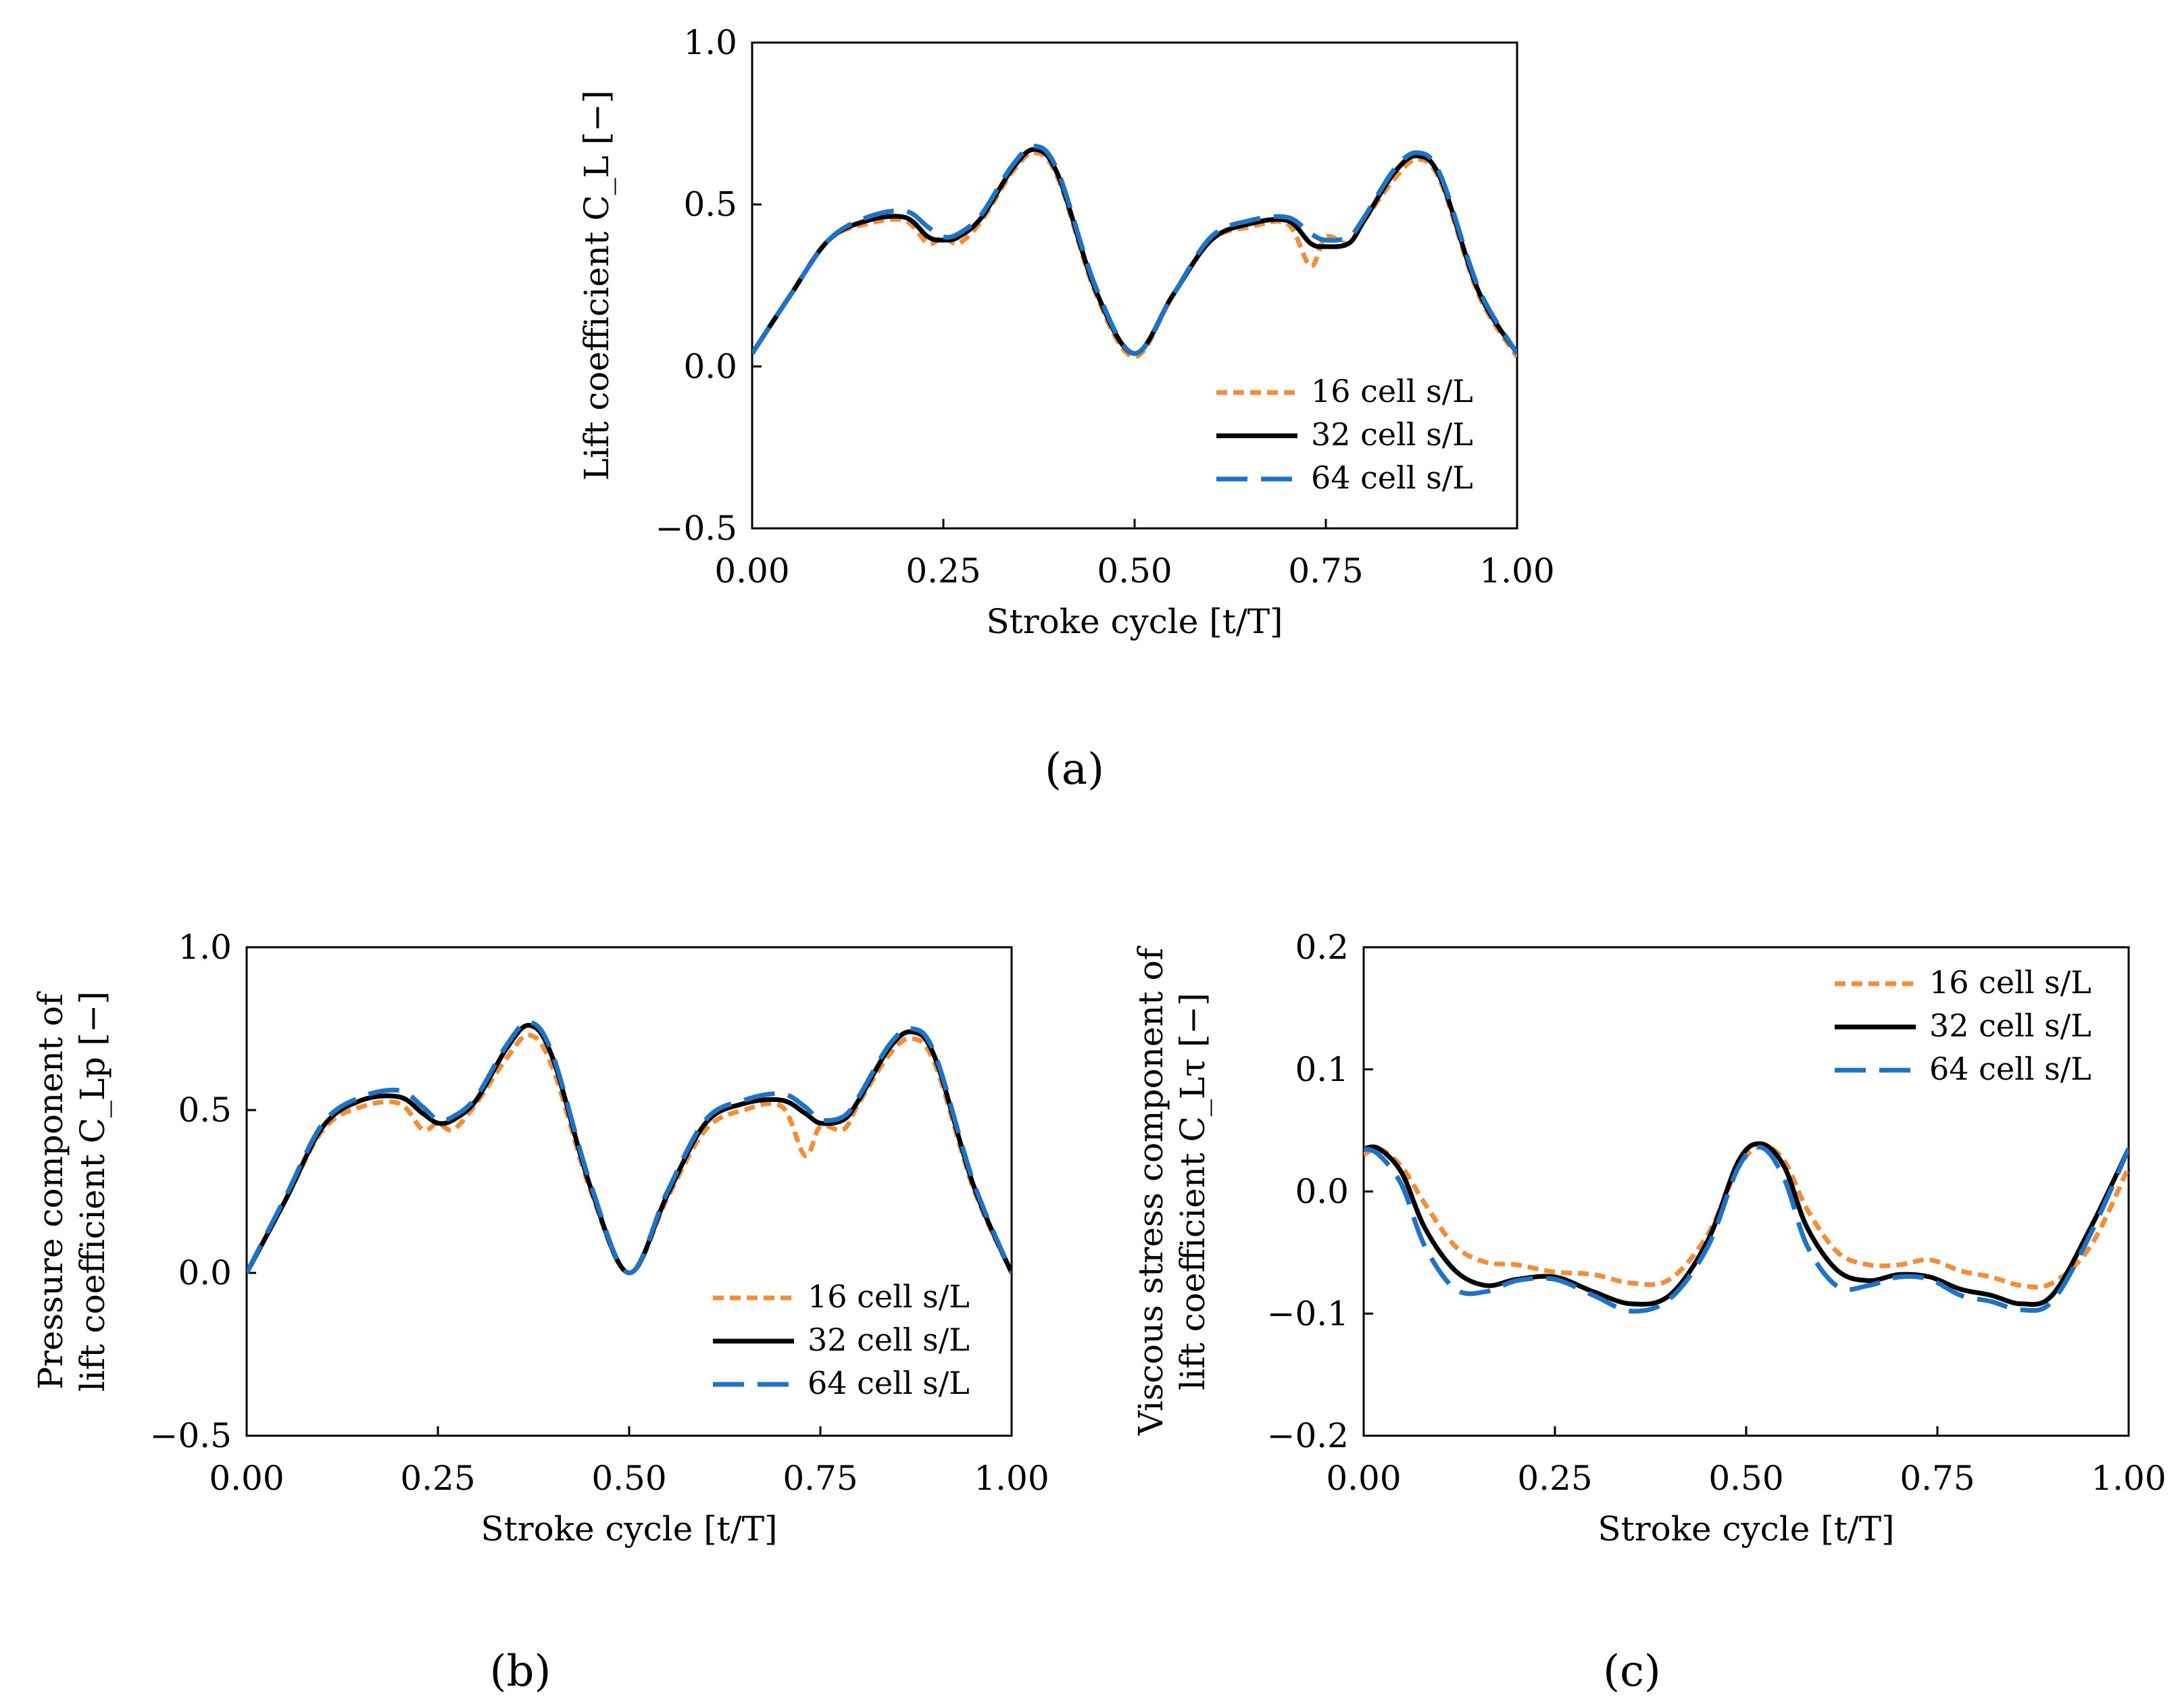  What do you see at coordinates (520, 1672) in the screenshot?
I see `panel-label: (b)` at bounding box center [520, 1672].